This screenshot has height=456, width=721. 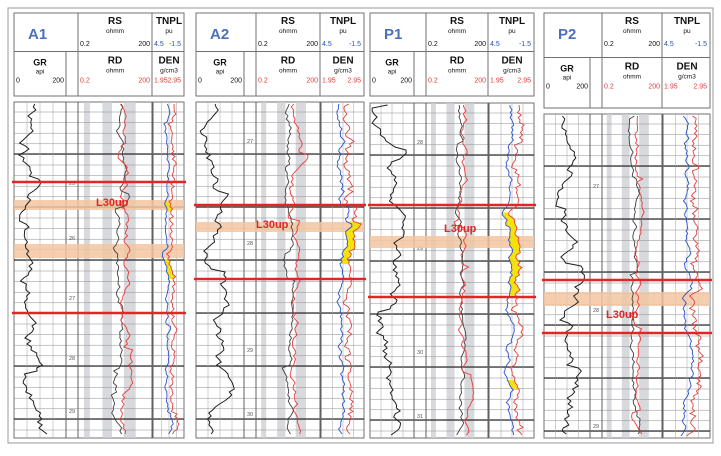 What do you see at coordinates (144, 44) in the screenshot?
I see `rs-scale-max: 200` at bounding box center [144, 44].